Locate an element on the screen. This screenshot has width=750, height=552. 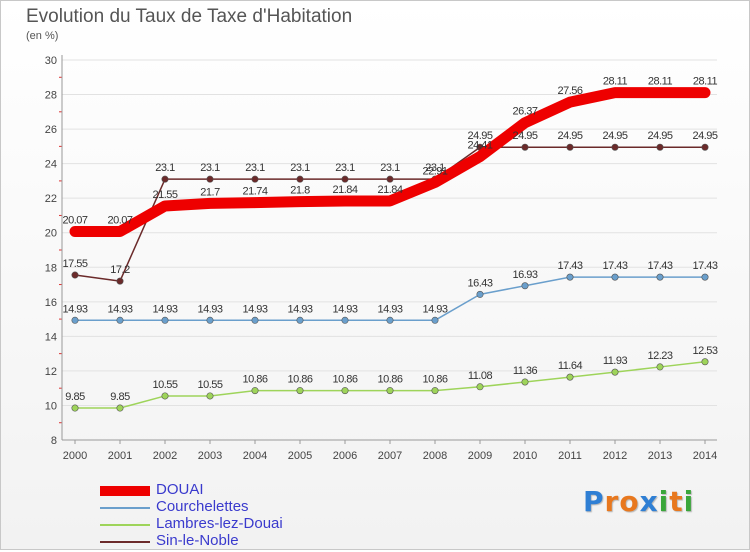
logo-letter: r is located at coordinates (612, 501).